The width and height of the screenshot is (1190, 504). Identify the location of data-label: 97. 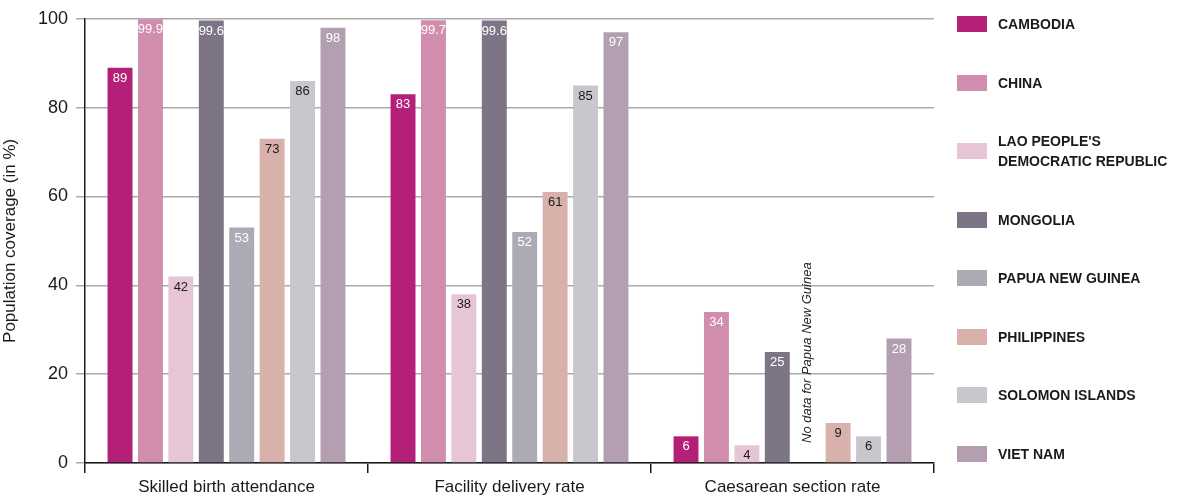
(616, 42).